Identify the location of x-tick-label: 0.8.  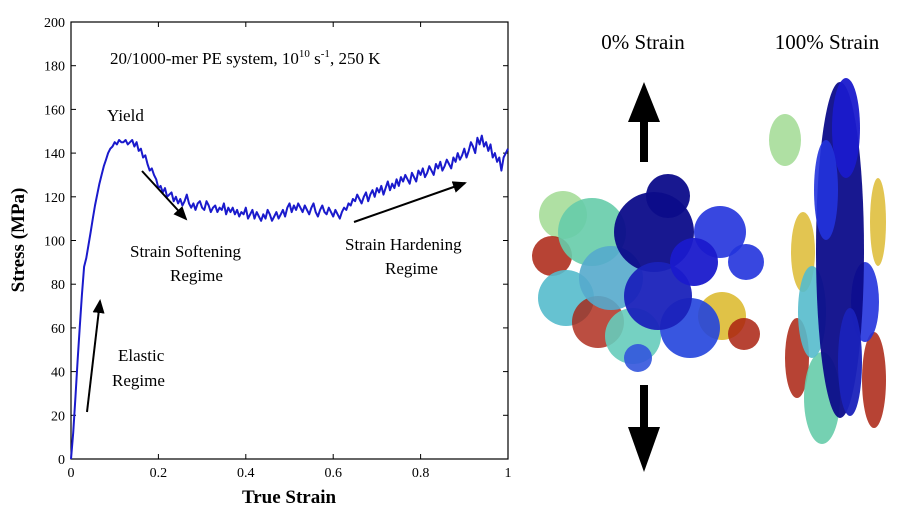
(421, 473).